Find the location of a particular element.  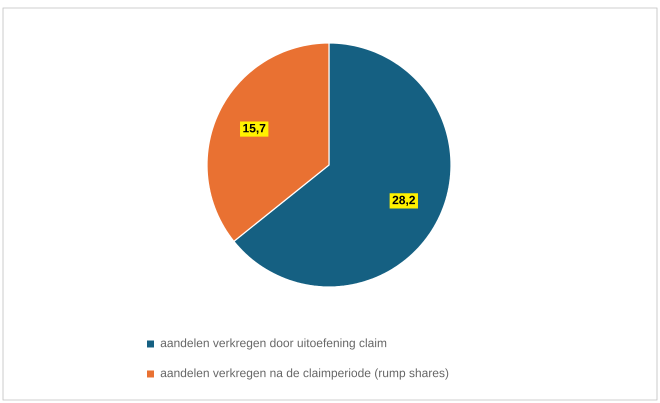

data-label: 15,7 is located at coordinates (254, 129).